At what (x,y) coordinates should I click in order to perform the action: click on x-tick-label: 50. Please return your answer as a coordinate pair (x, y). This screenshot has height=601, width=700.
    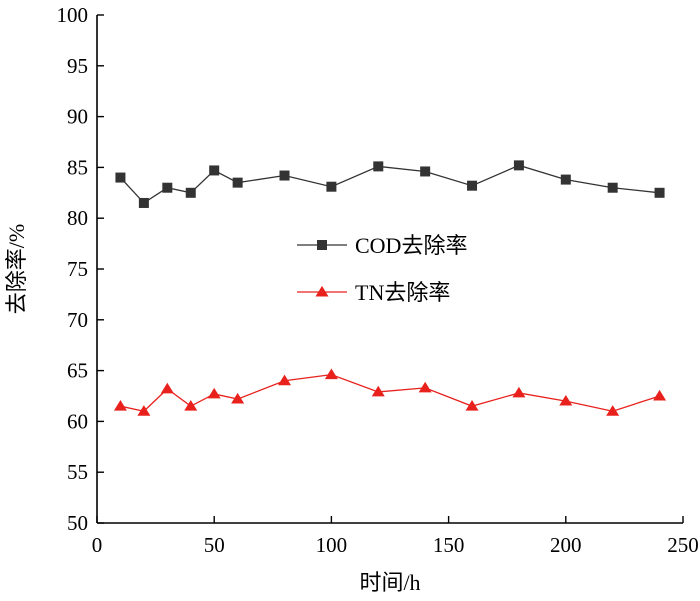
    Looking at the image, I should click on (214, 545).